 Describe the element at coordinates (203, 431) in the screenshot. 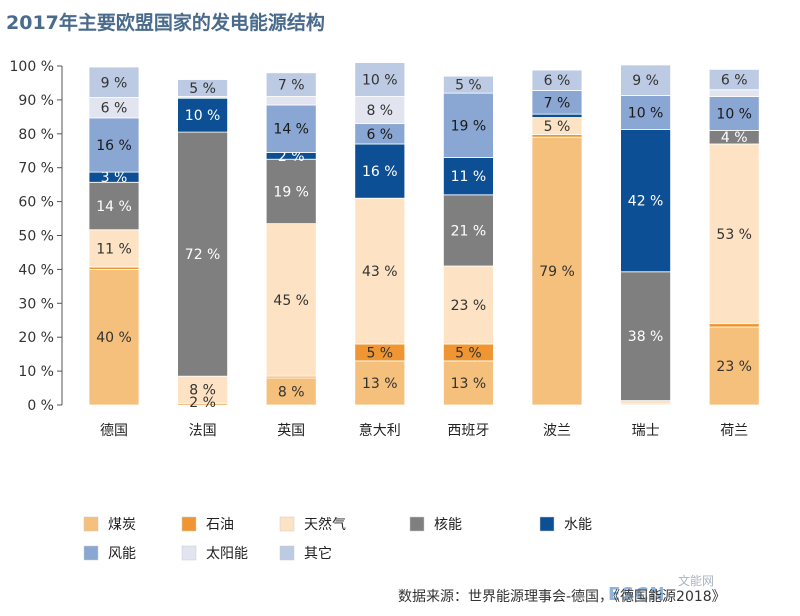

I see `x-category-label: 法国` at that location.